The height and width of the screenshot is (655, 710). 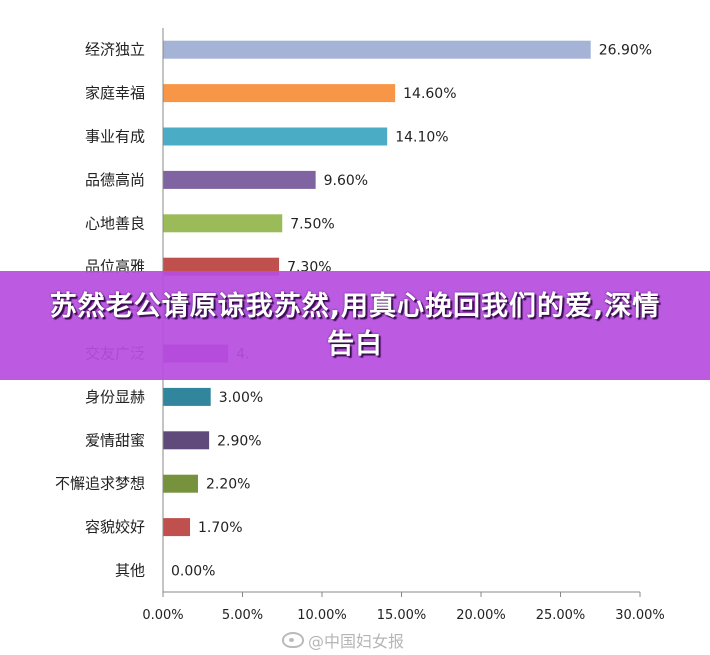 I want to click on x-tick-label: 0.00%, so click(x=162, y=615).